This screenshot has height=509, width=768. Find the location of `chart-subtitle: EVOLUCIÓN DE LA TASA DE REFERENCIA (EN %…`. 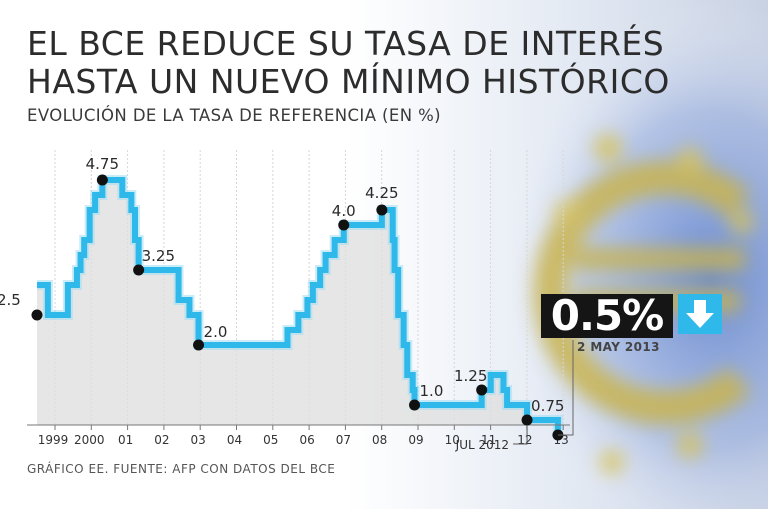

chart-subtitle: EVOLUCIÓN DE LA TASA DE REFERENCIA (EN %… is located at coordinates (234, 115).